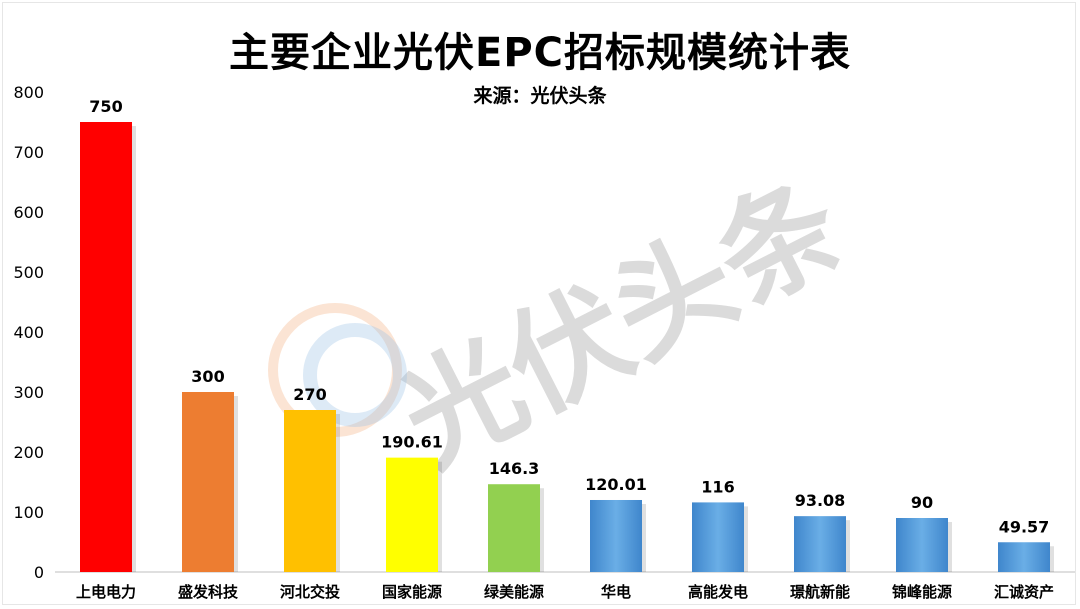  Describe the element at coordinates (28, 152) in the screenshot. I see `y-tick-label: 700` at that location.